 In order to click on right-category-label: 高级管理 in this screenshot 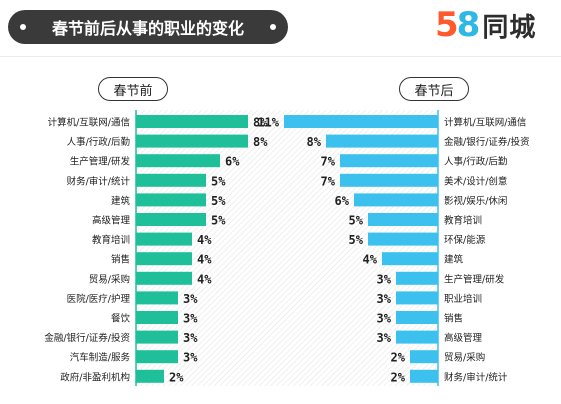, I will do `click(463, 338)`.